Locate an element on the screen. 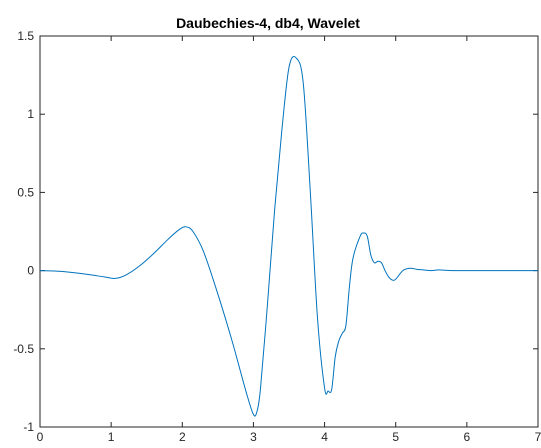 The height and width of the screenshot is (448, 541). y-tick-label: -0.5 is located at coordinates (23, 349).